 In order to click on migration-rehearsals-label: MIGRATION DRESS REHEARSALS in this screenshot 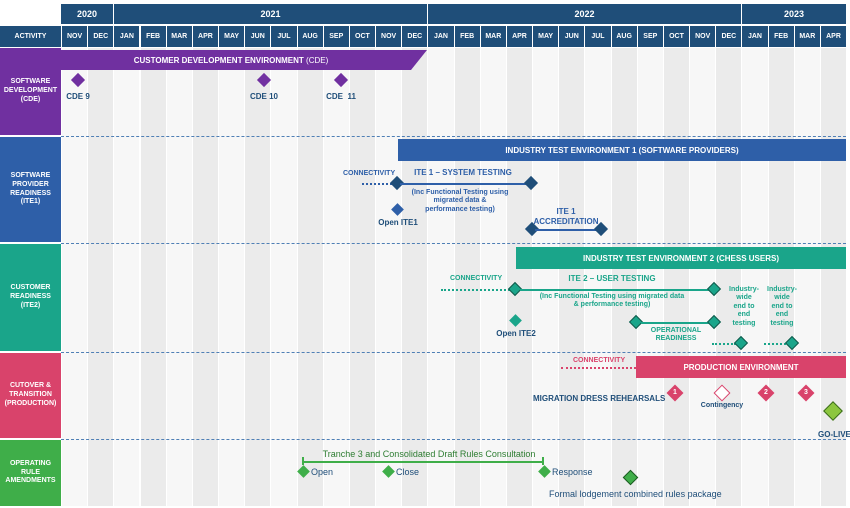, I will do `click(599, 398)`.